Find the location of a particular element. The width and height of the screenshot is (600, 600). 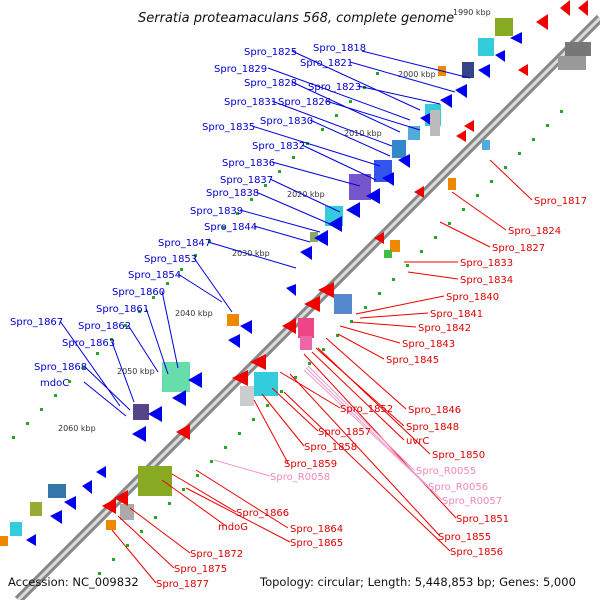

gene-label: Spro_1854 is located at coordinates (154, 275).